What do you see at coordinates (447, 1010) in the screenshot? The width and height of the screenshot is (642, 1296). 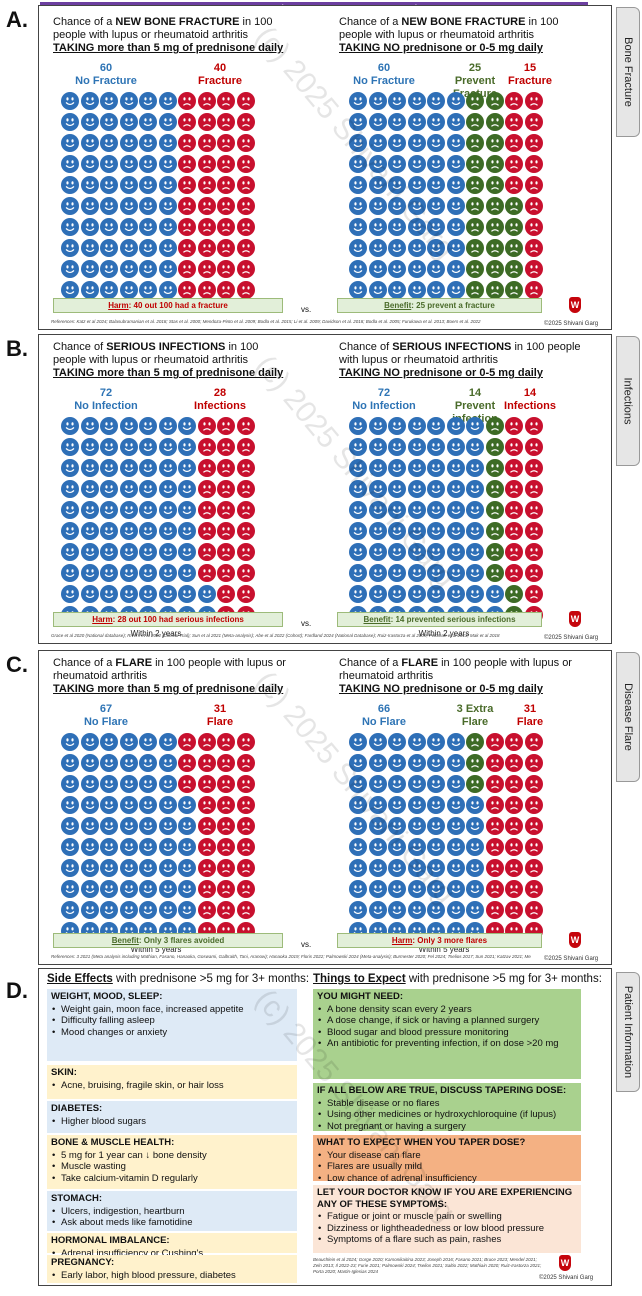 I see `list-item: A bone density scan every 2 years` at bounding box center [447, 1010].